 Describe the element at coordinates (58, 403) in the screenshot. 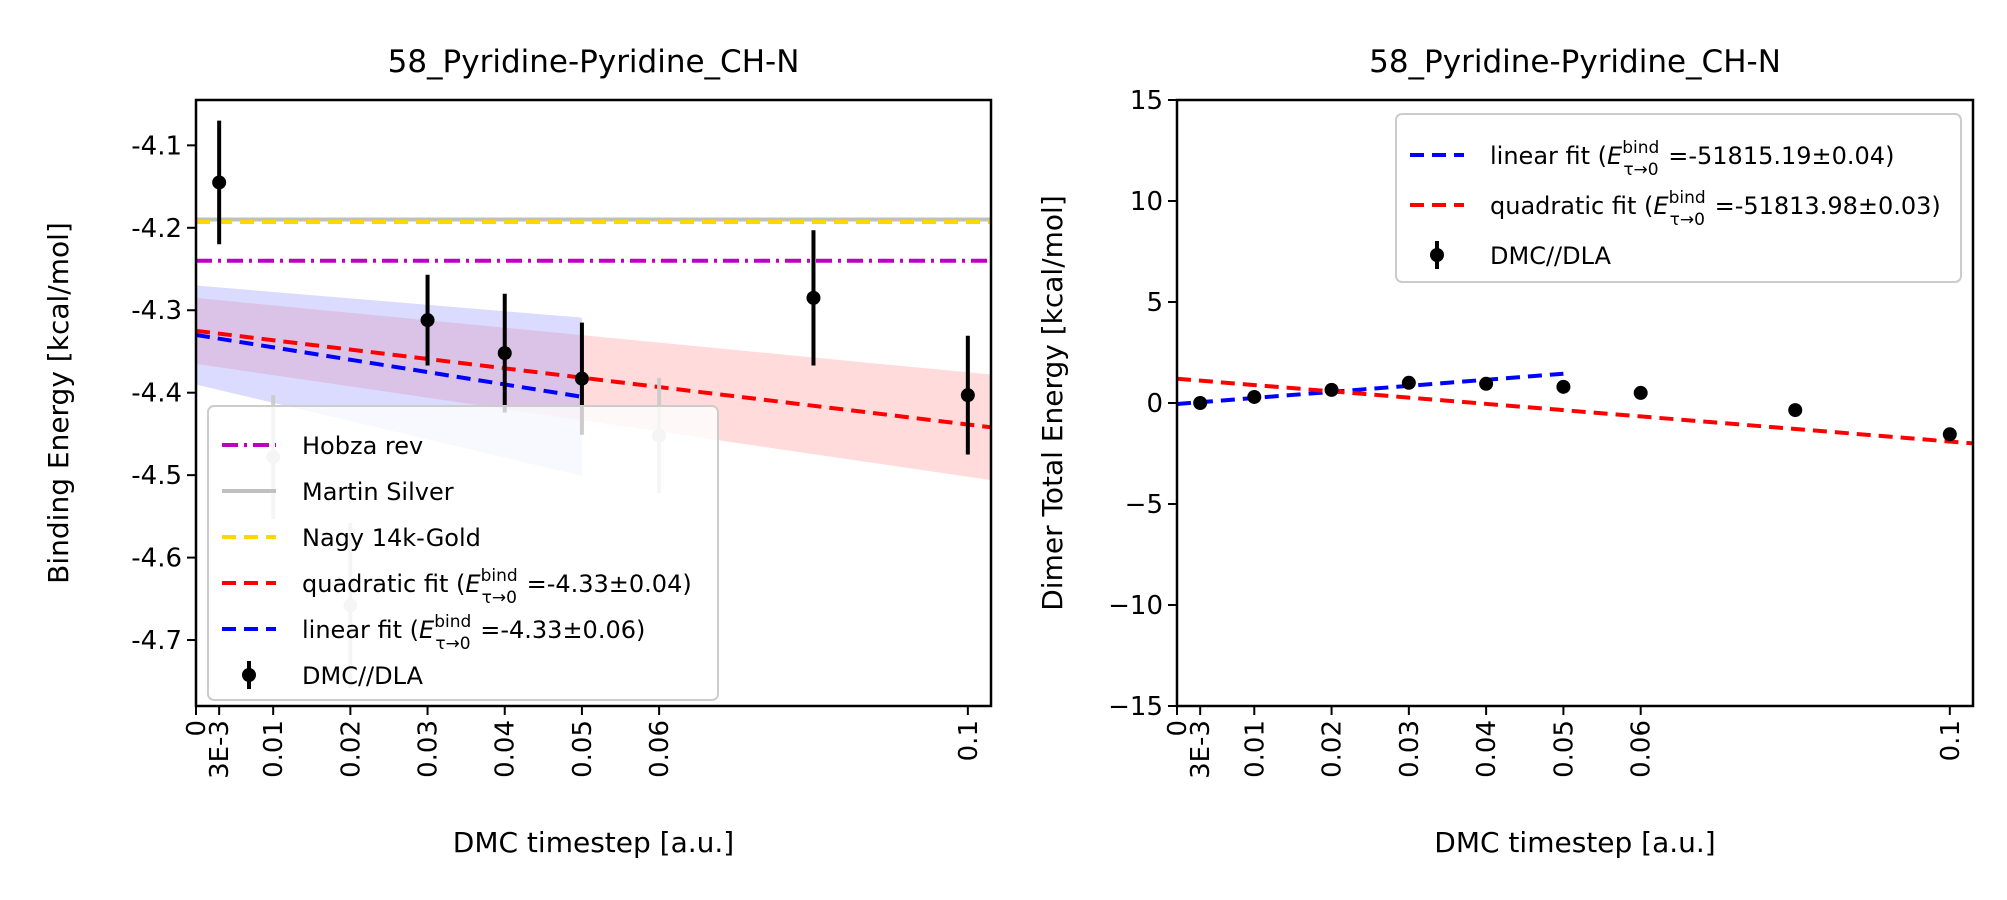

I see `y-axis-label: Binding Energy [kcal/mol]` at that location.